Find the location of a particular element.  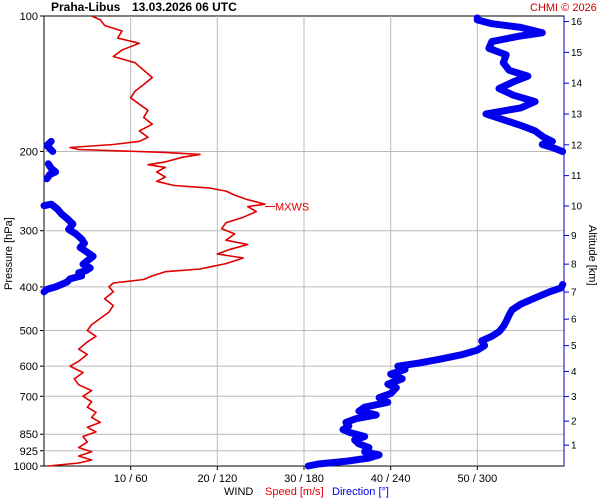

wind-tick-label: 10 / 60 is located at coordinates (131, 479).